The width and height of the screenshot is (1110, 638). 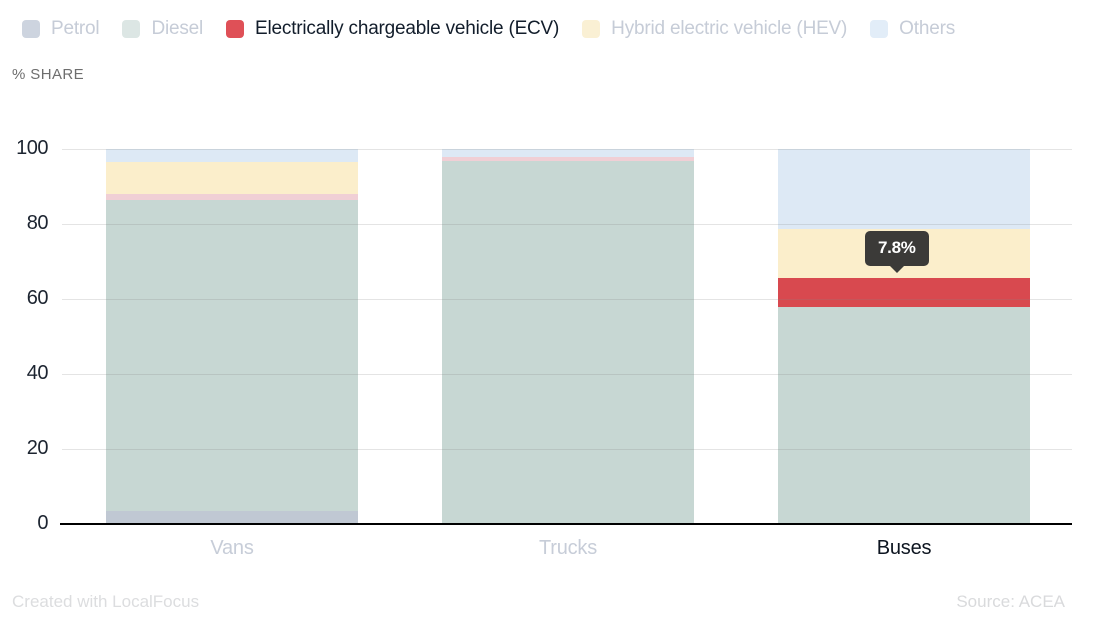 What do you see at coordinates (37, 448) in the screenshot?
I see `y-tick-label-20: 20` at bounding box center [37, 448].